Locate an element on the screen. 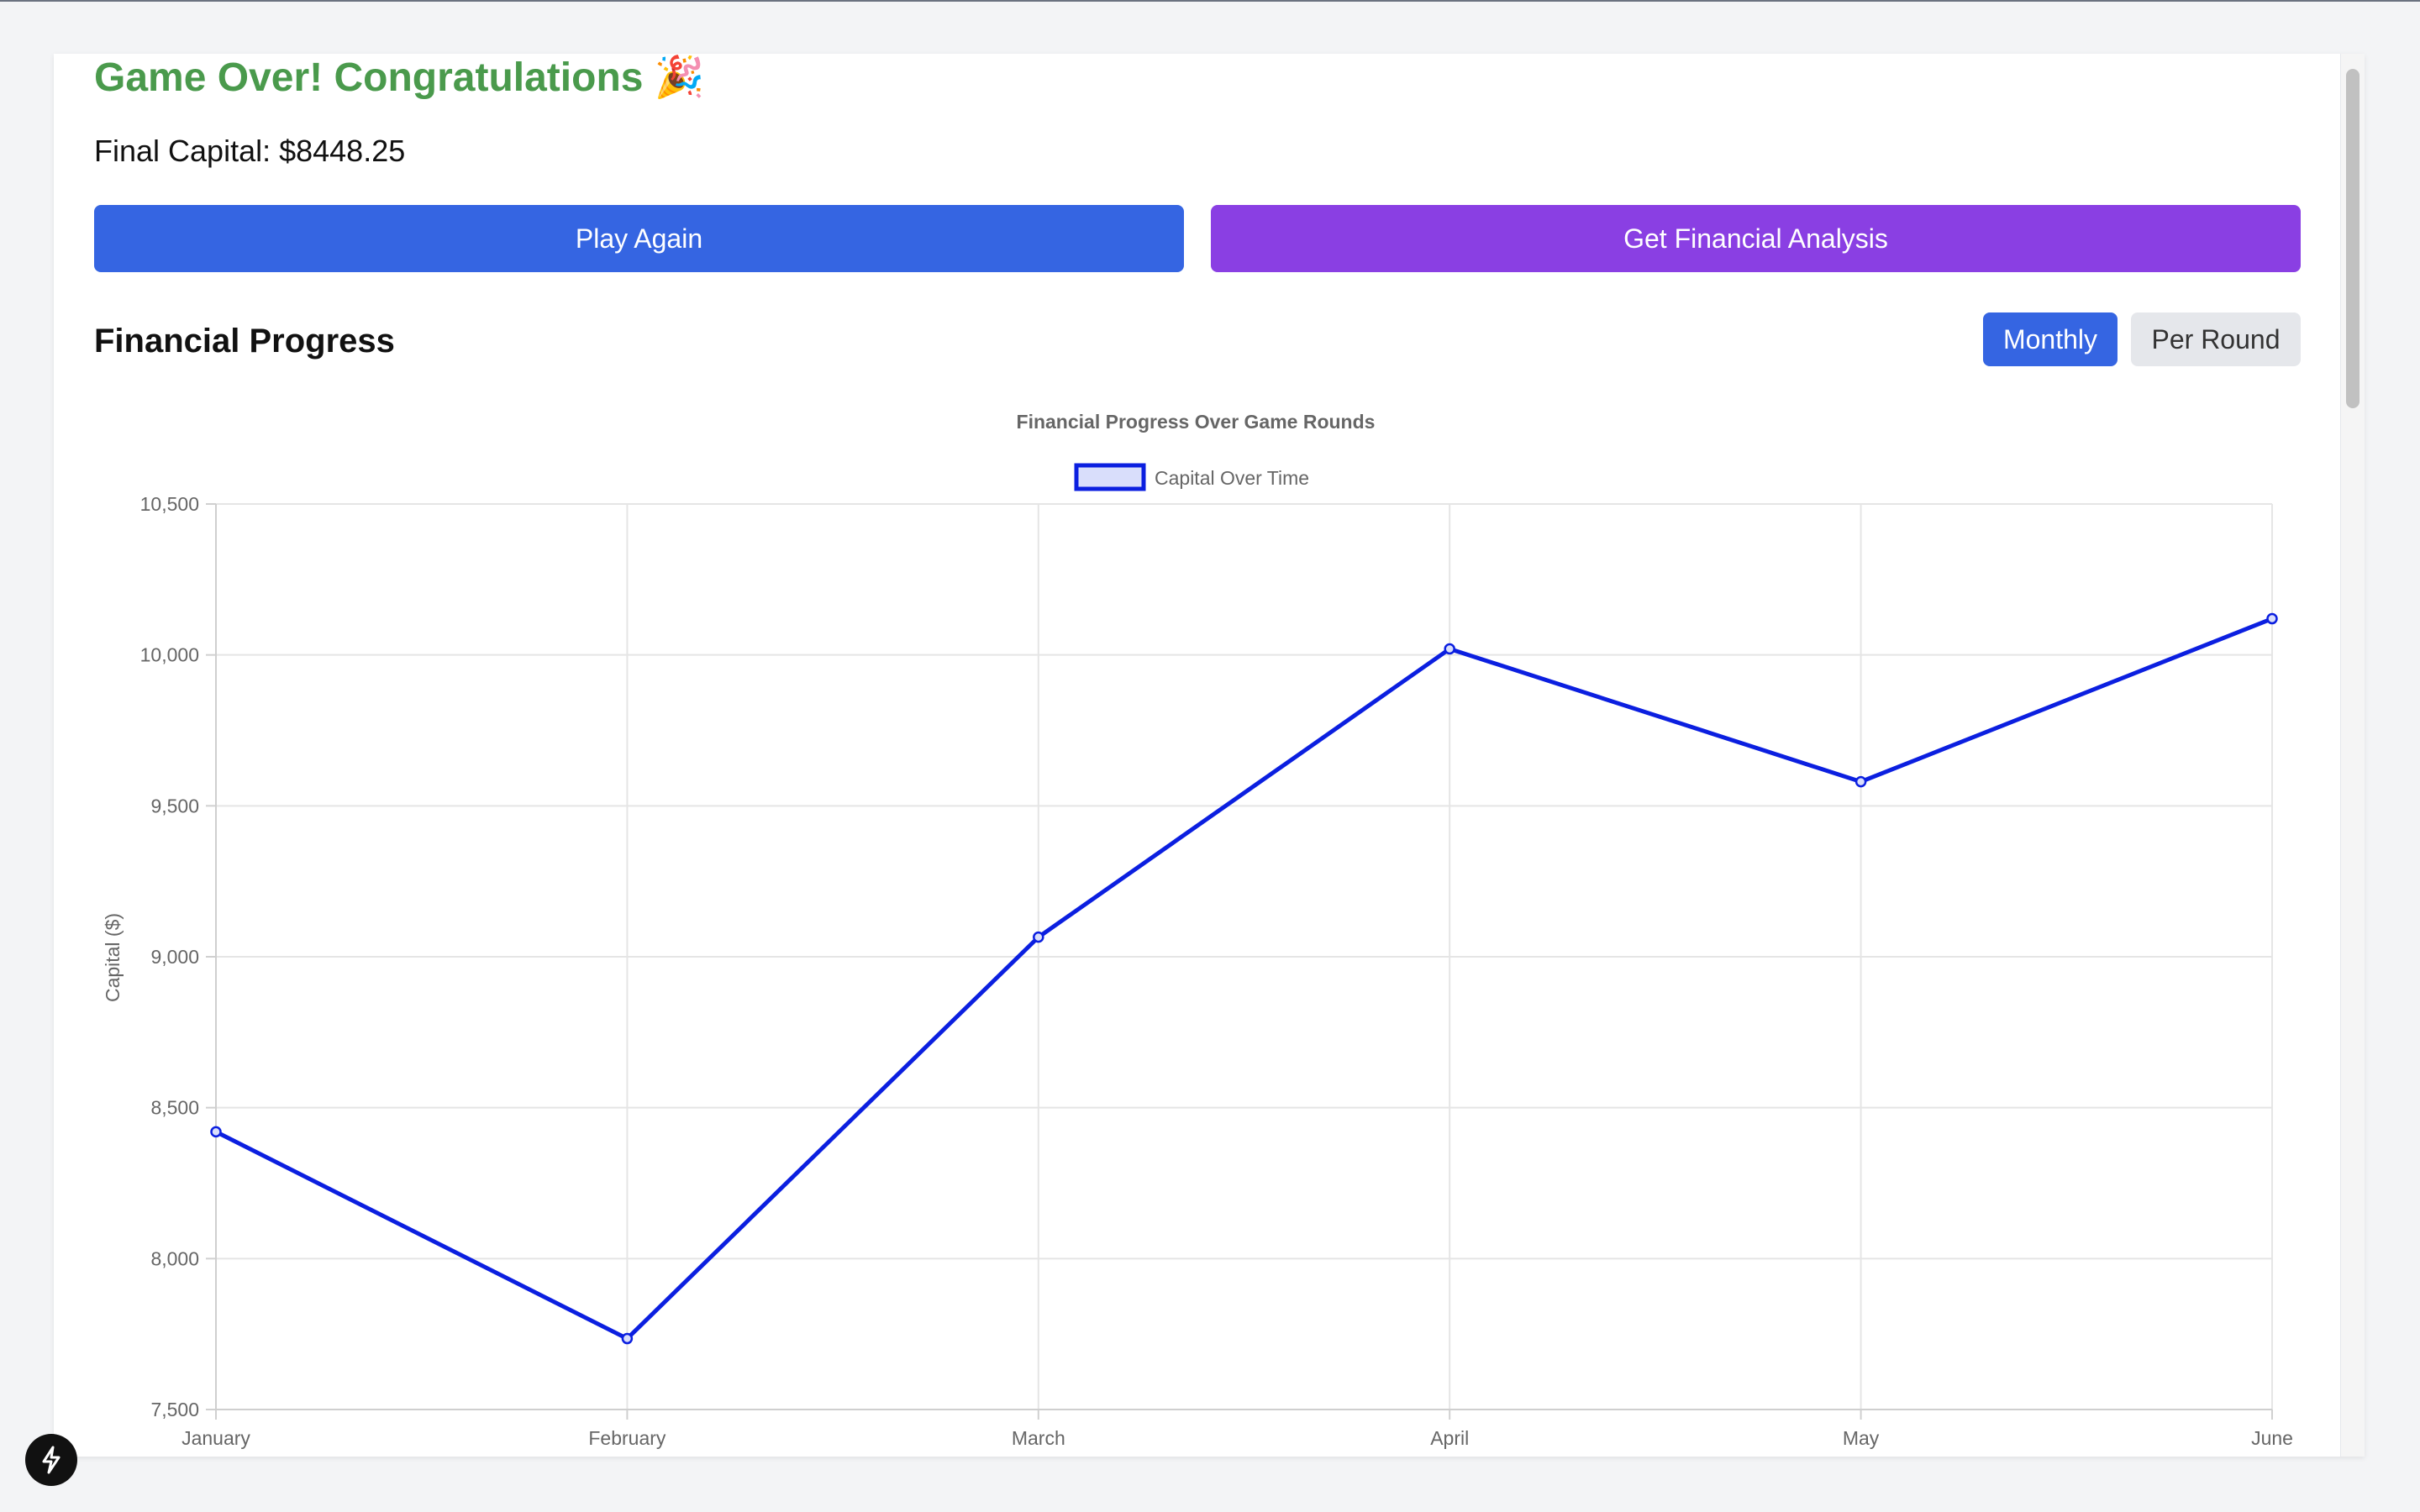 The image size is (2420, 1512). y-tick-label: 10,000 is located at coordinates (169, 655).